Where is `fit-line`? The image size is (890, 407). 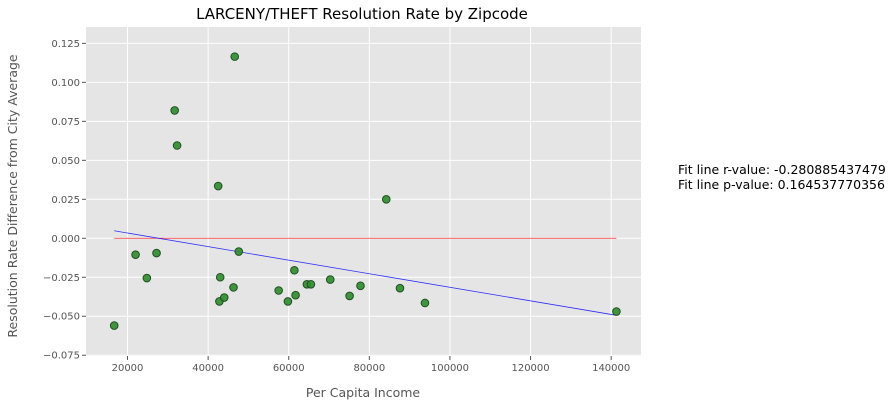 fit-line is located at coordinates (365, 273).